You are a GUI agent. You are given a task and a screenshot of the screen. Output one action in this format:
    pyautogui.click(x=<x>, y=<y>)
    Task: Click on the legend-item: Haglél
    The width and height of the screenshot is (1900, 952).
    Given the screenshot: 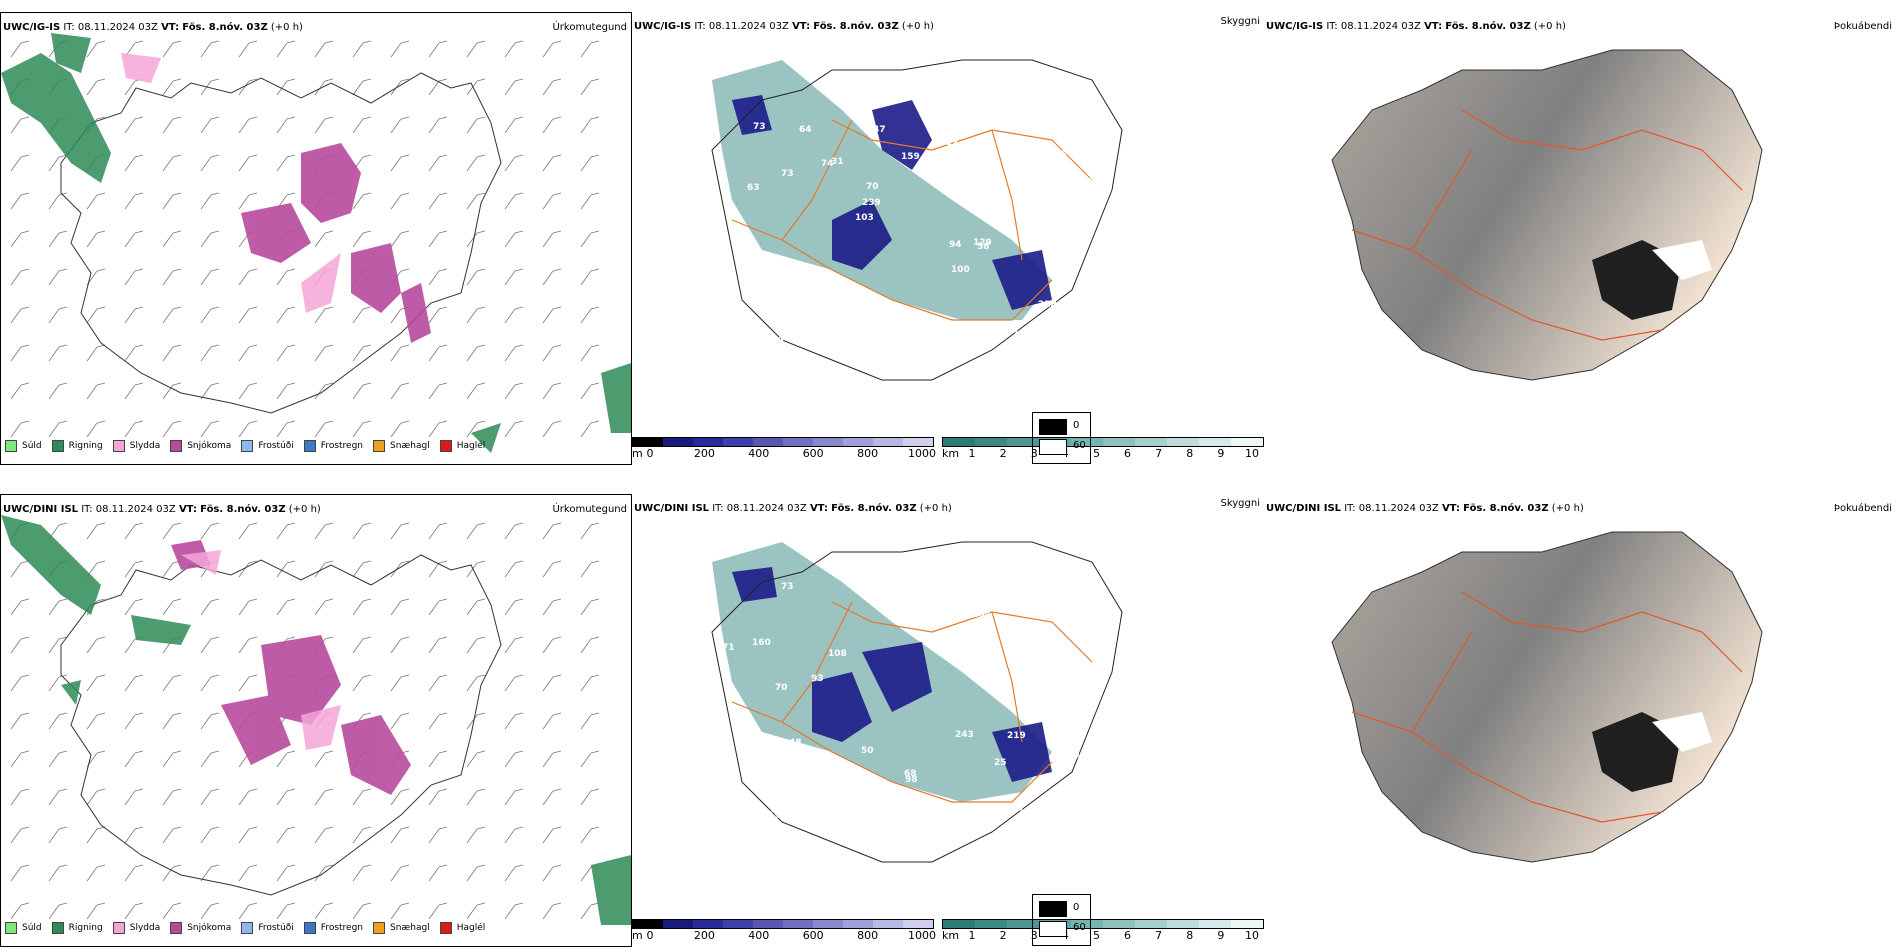 What is the action you would take?
    pyautogui.click(x=462, y=928)
    